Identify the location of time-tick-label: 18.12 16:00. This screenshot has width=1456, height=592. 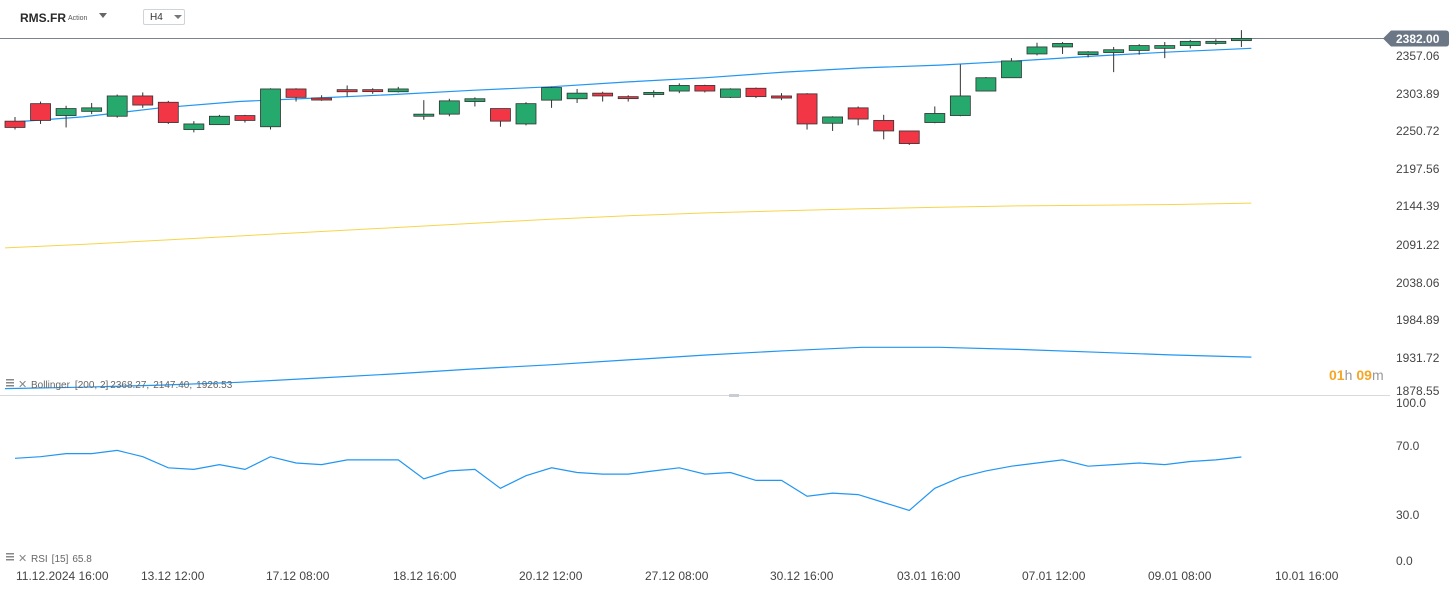
(425, 576).